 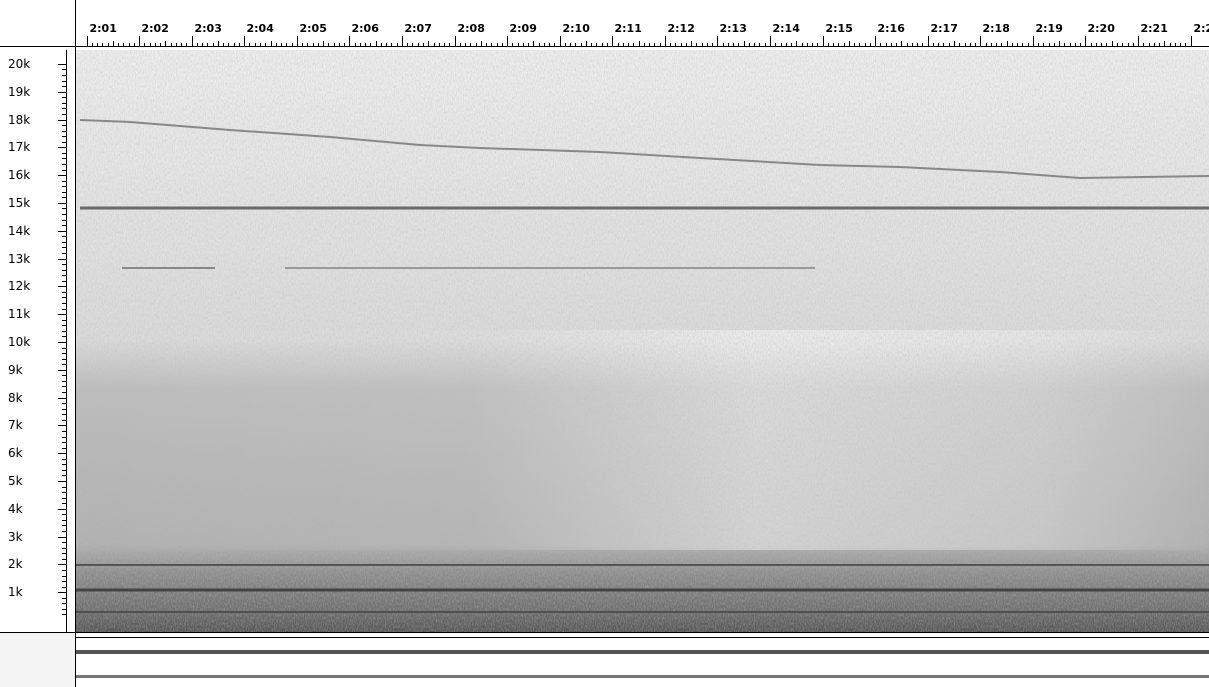 What do you see at coordinates (19, 175) in the screenshot?
I see `y-tick-label: 16k` at bounding box center [19, 175].